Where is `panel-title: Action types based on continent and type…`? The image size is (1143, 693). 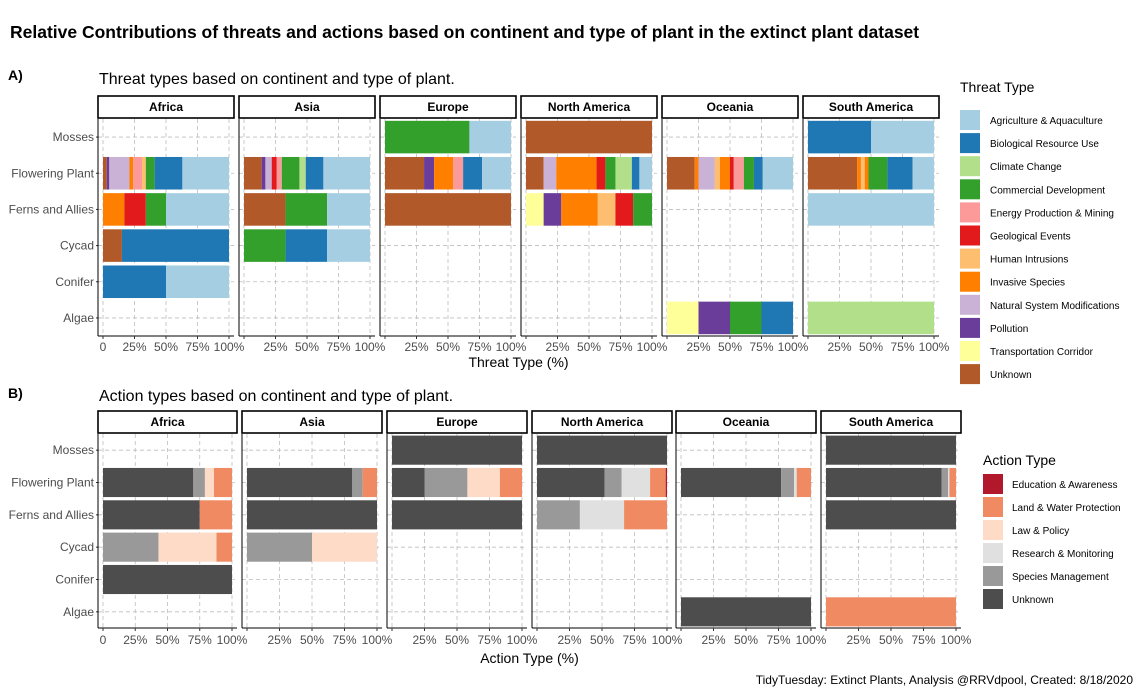 panel-title: Action types based on continent and type… is located at coordinates (276, 396).